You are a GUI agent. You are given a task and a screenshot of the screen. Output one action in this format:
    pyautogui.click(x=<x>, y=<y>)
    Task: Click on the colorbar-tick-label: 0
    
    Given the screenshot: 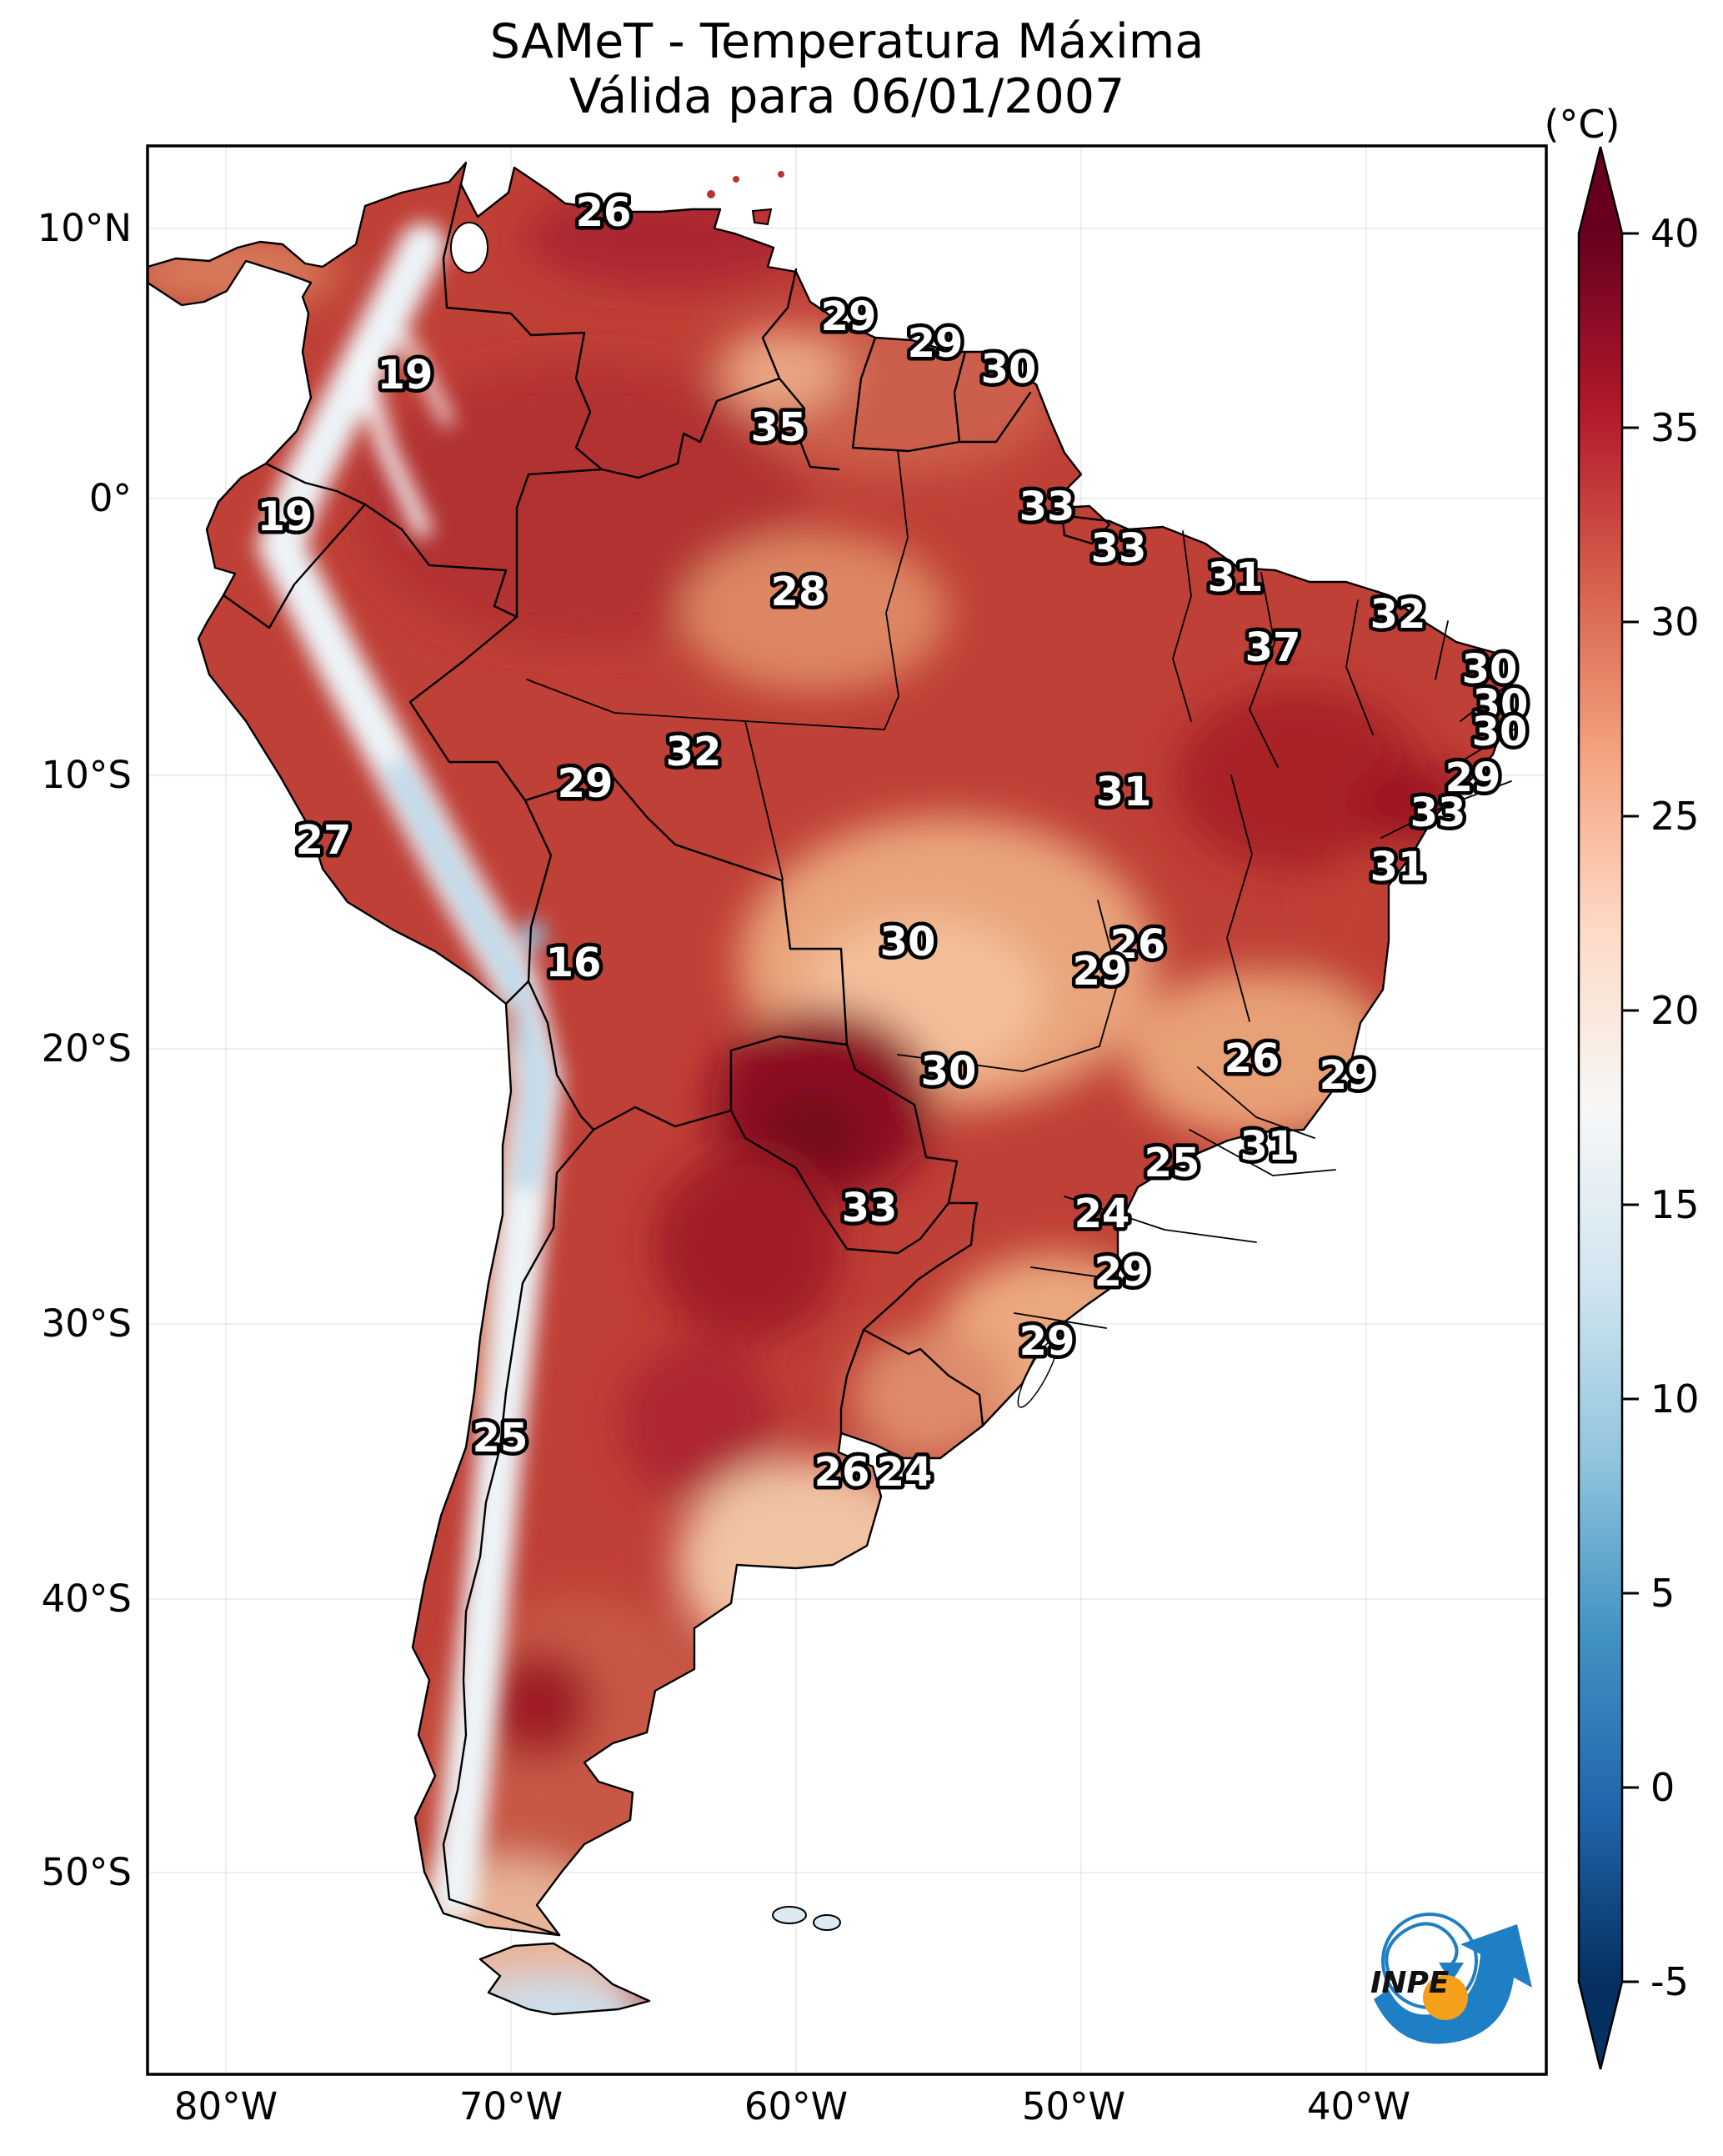 What is the action you would take?
    pyautogui.click(x=1663, y=1787)
    